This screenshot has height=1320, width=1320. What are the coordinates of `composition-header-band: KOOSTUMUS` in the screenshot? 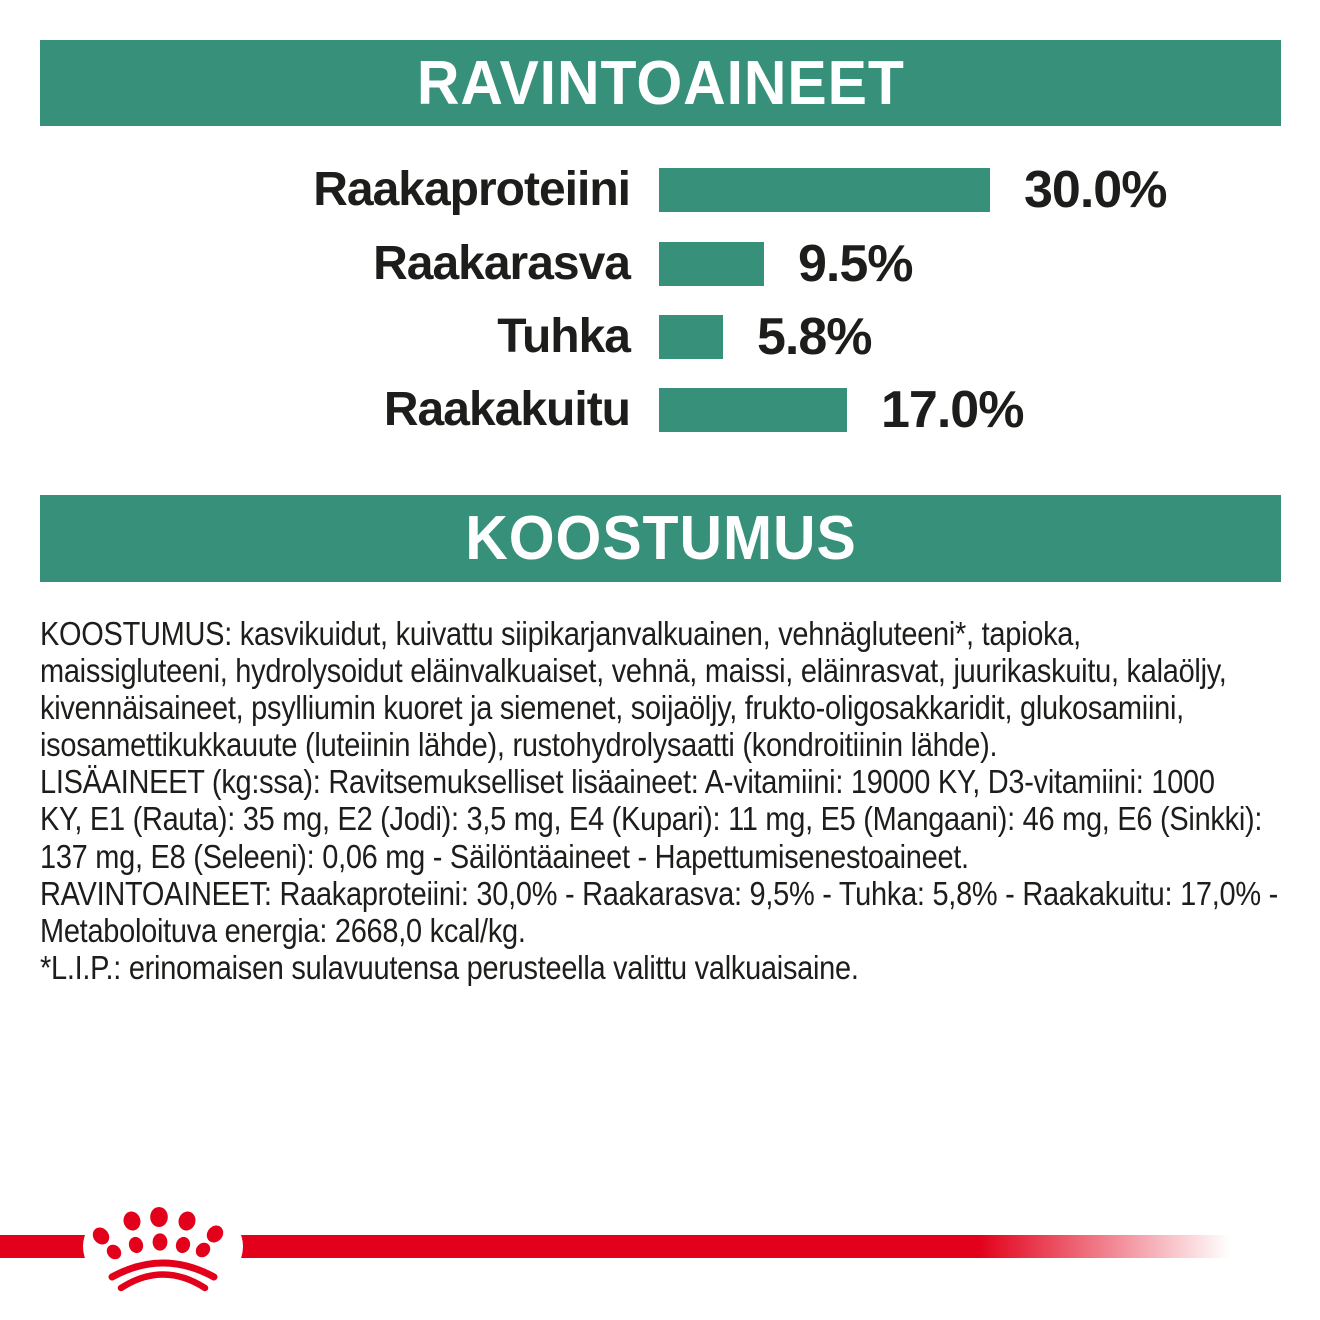 It's located at (660, 538).